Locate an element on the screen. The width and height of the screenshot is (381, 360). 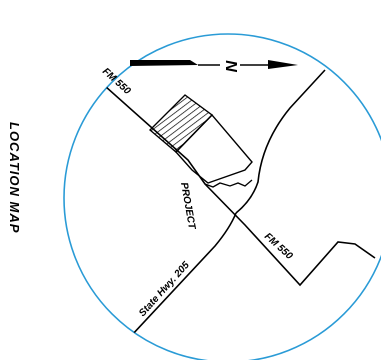
north-label: N is located at coordinates (230, 66).